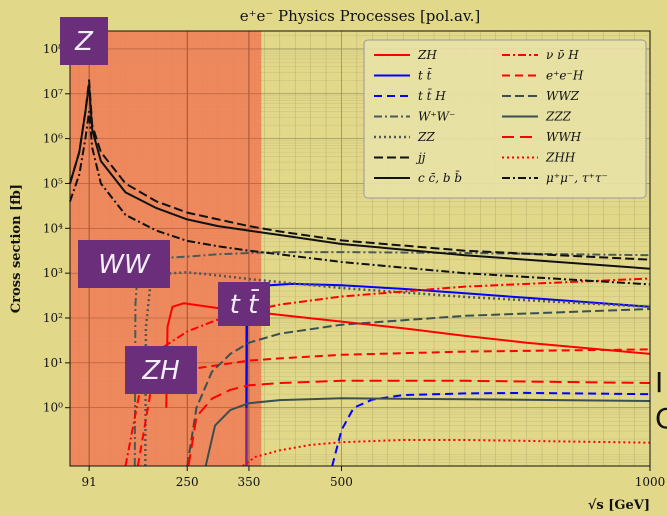 This screenshot has height=516, width=667. What do you see at coordinates (564, 137) in the screenshot?
I see `legend-label: WWH` at bounding box center [564, 137].